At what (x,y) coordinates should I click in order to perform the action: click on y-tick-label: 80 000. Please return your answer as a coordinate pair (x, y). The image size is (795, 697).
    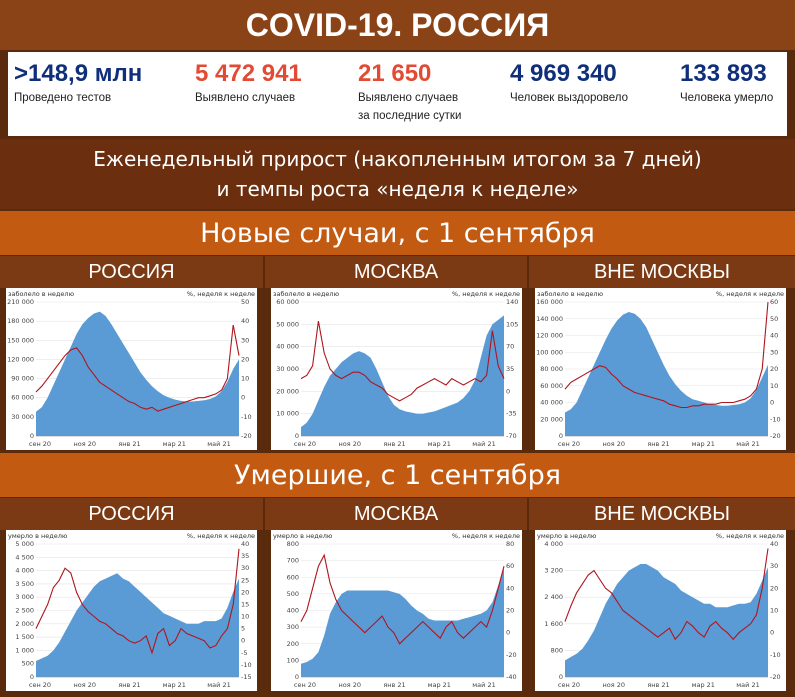
    Looking at the image, I should click on (551, 369).